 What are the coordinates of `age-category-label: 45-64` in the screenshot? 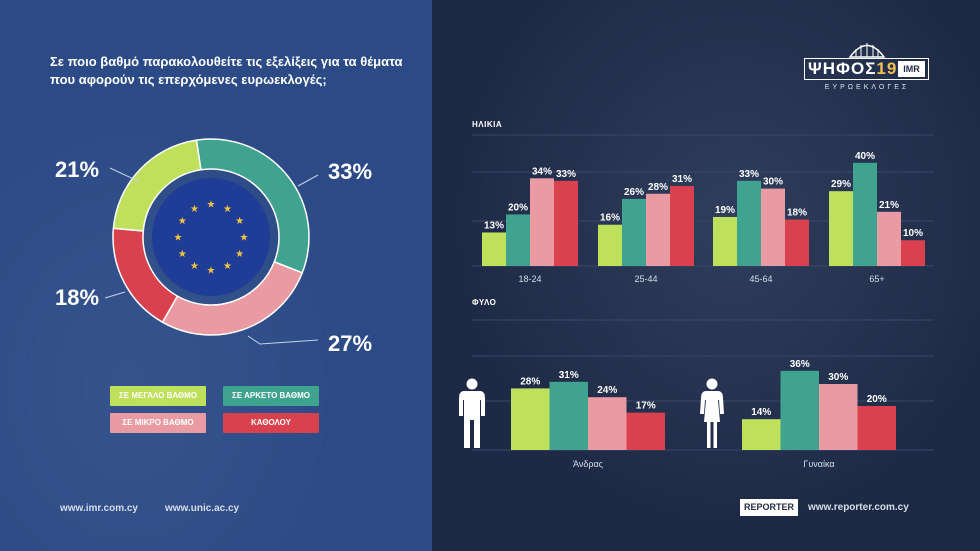 It's located at (760, 279).